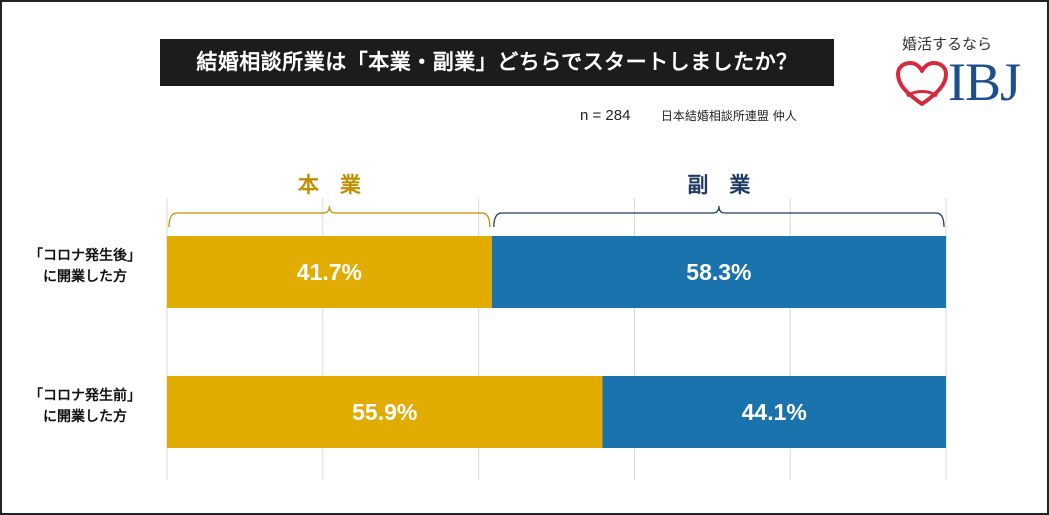 This screenshot has height=515, width=1049. I want to click on legend-label: 本 業, so click(330, 185).